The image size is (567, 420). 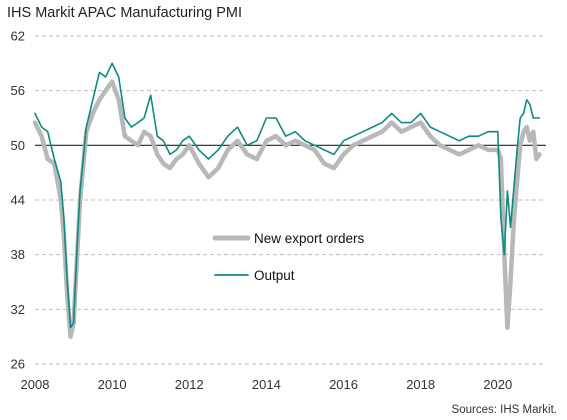 I want to click on y-tick-label: 26, so click(x=18, y=364).